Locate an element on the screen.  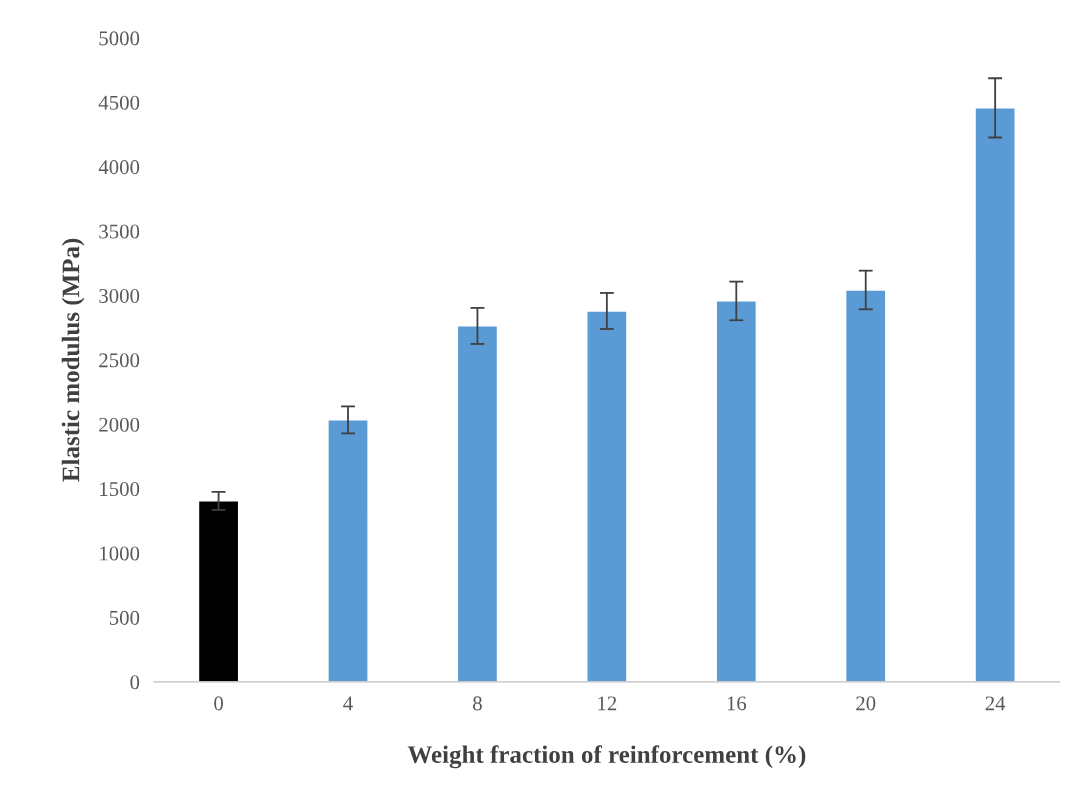
x-tick-label: 8 is located at coordinates (477, 703).